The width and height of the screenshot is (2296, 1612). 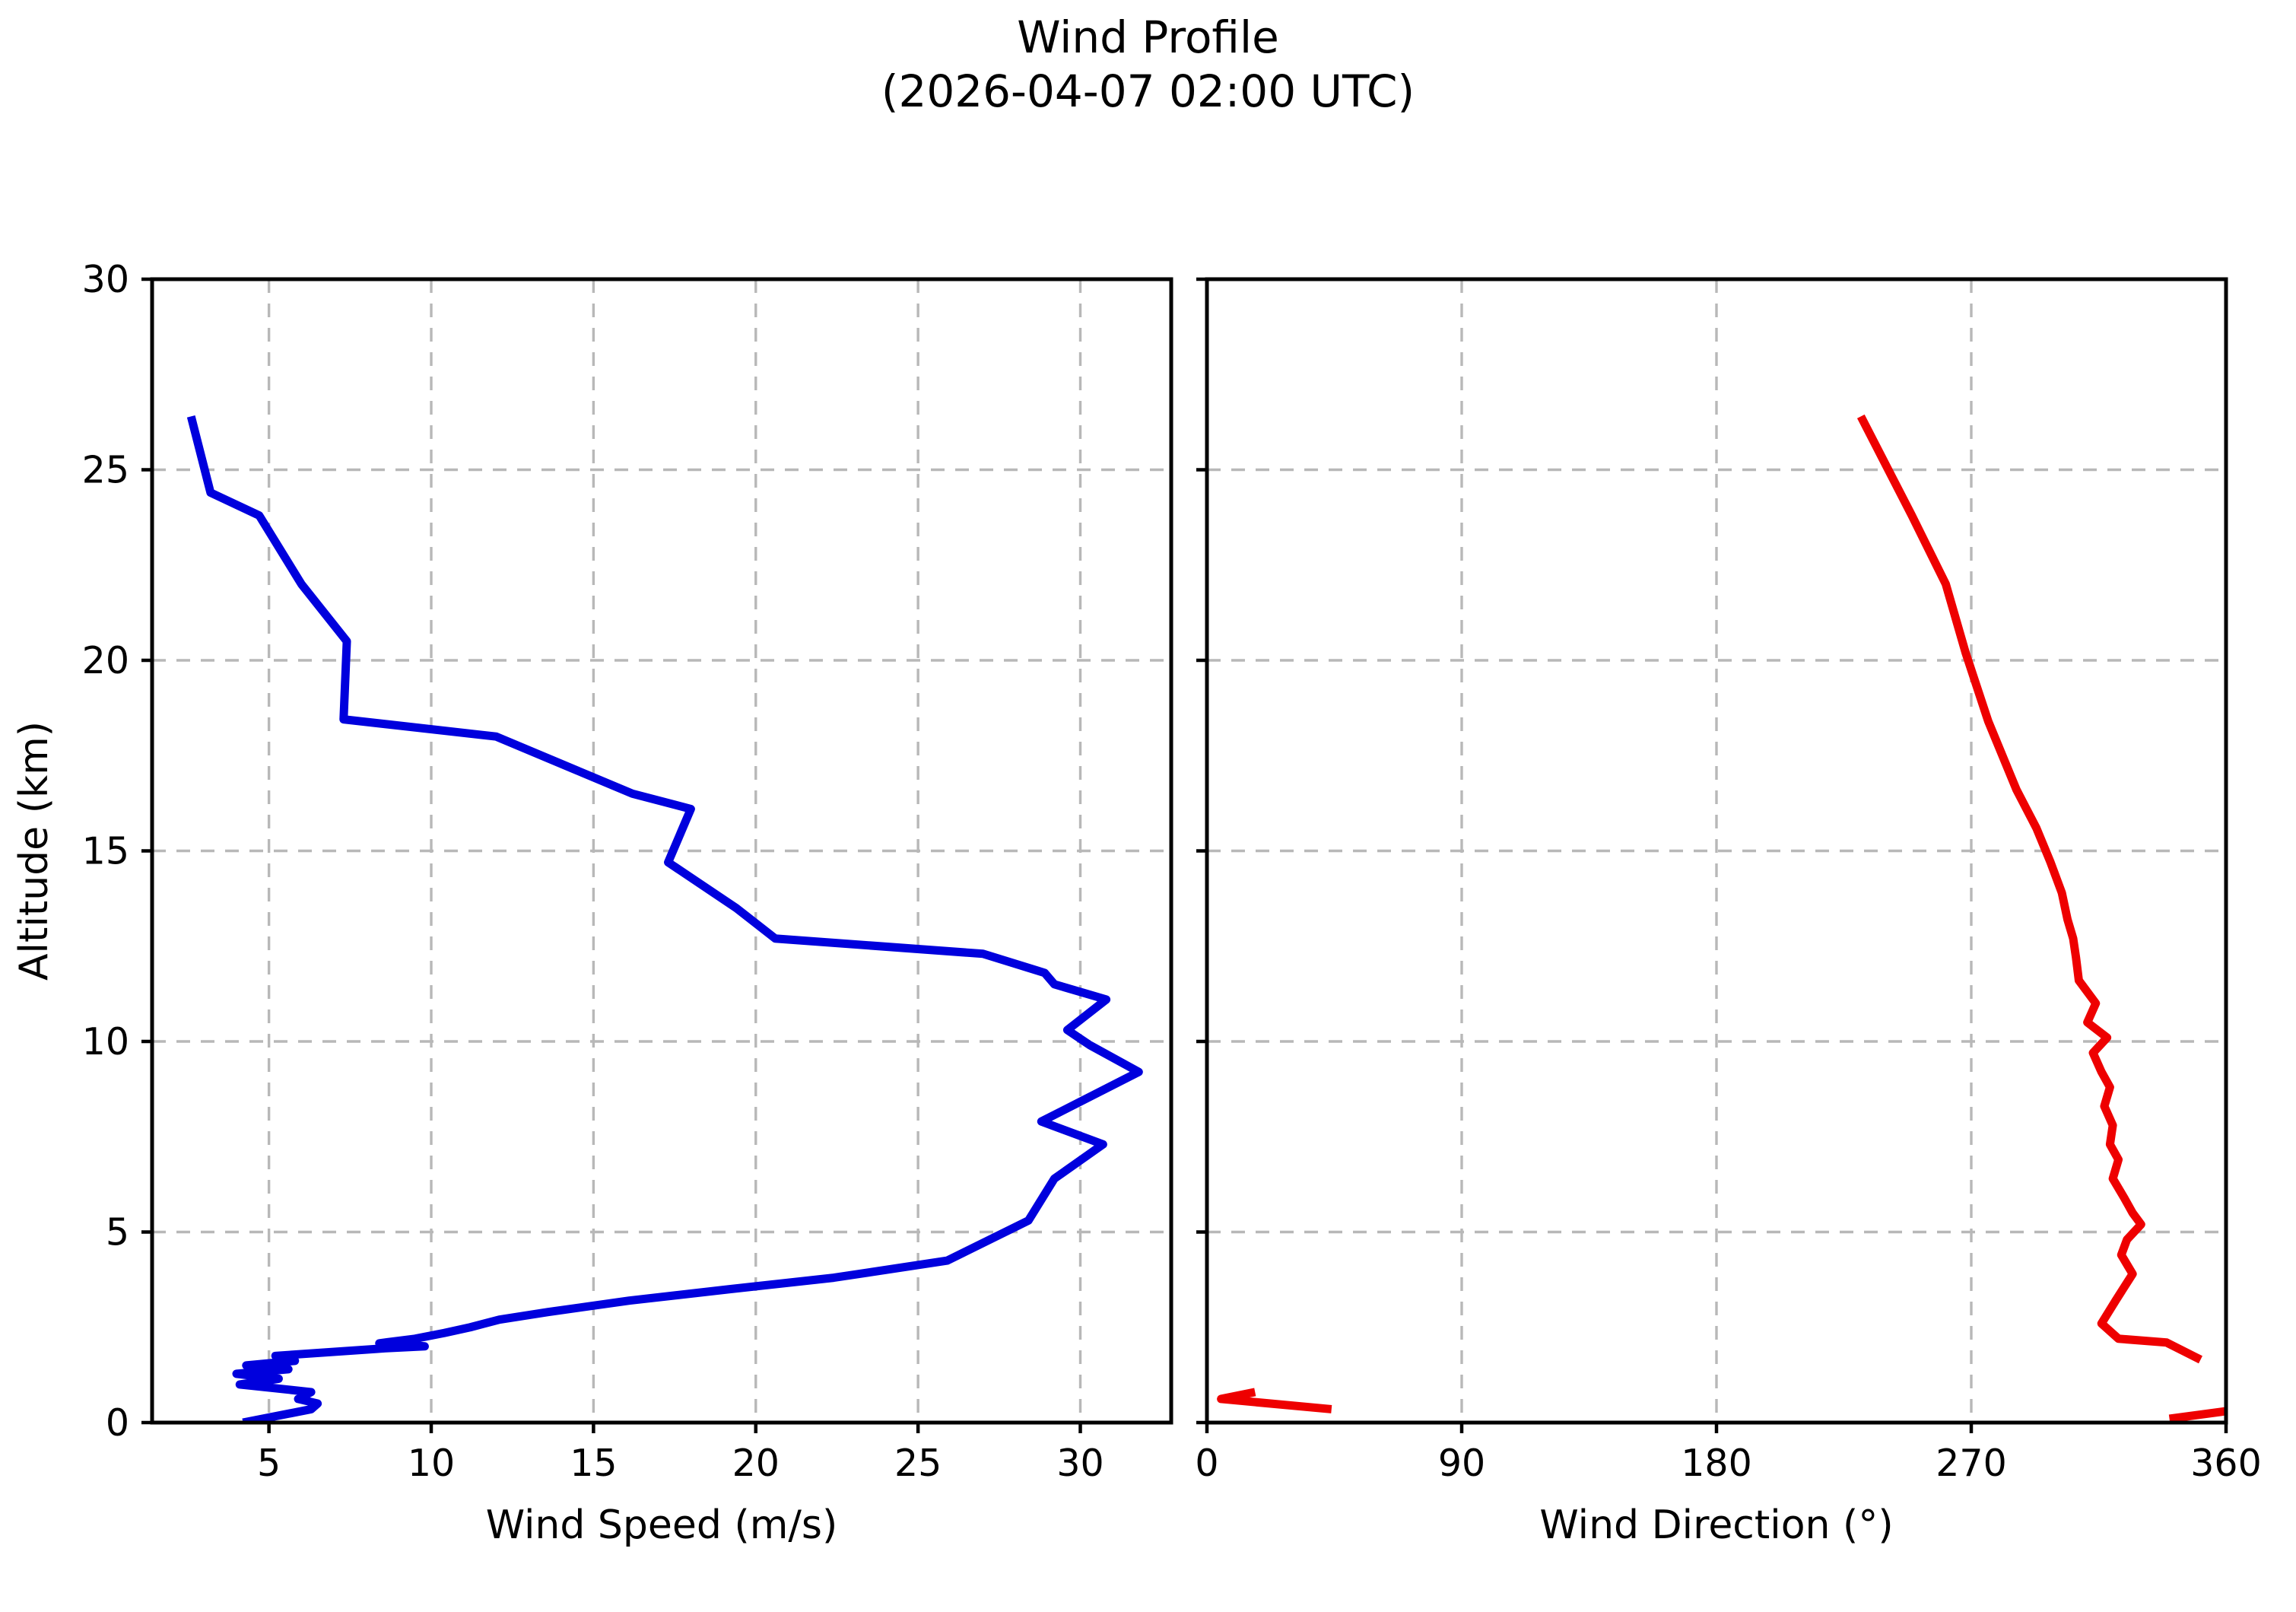 What do you see at coordinates (1206, 1463) in the screenshot?
I see `x-tick-label: 0` at bounding box center [1206, 1463].